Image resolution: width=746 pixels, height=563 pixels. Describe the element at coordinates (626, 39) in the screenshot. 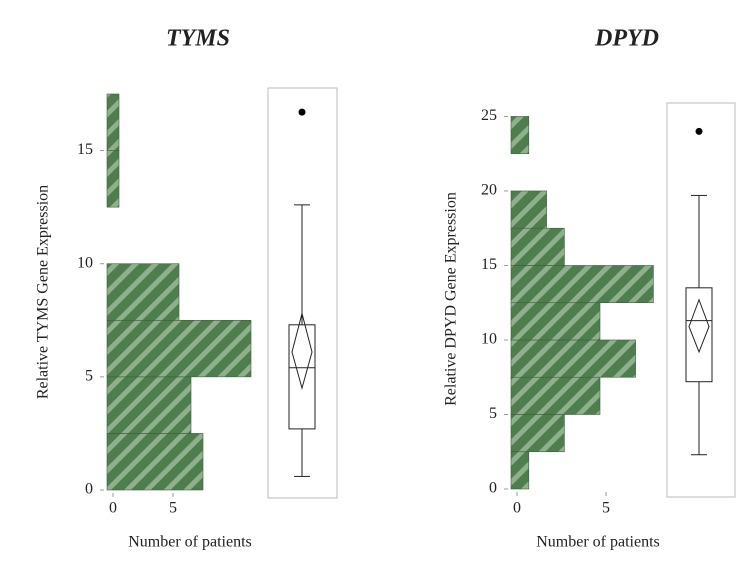

I see `chart-title: DPYD` at that location.